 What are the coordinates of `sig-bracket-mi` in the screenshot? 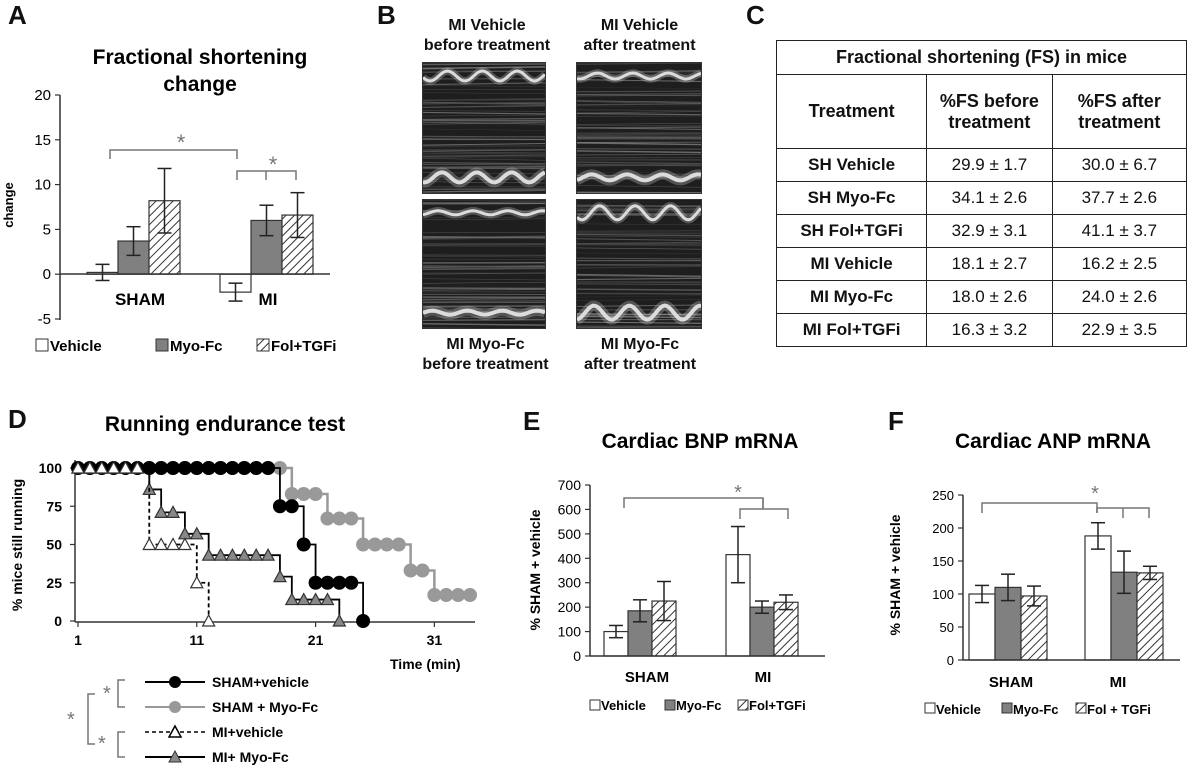 It's located at (121, 744).